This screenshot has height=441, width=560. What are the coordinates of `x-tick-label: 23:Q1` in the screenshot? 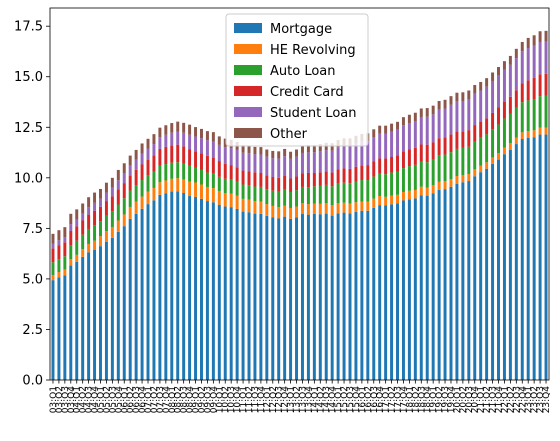 It's located at (529, 399).